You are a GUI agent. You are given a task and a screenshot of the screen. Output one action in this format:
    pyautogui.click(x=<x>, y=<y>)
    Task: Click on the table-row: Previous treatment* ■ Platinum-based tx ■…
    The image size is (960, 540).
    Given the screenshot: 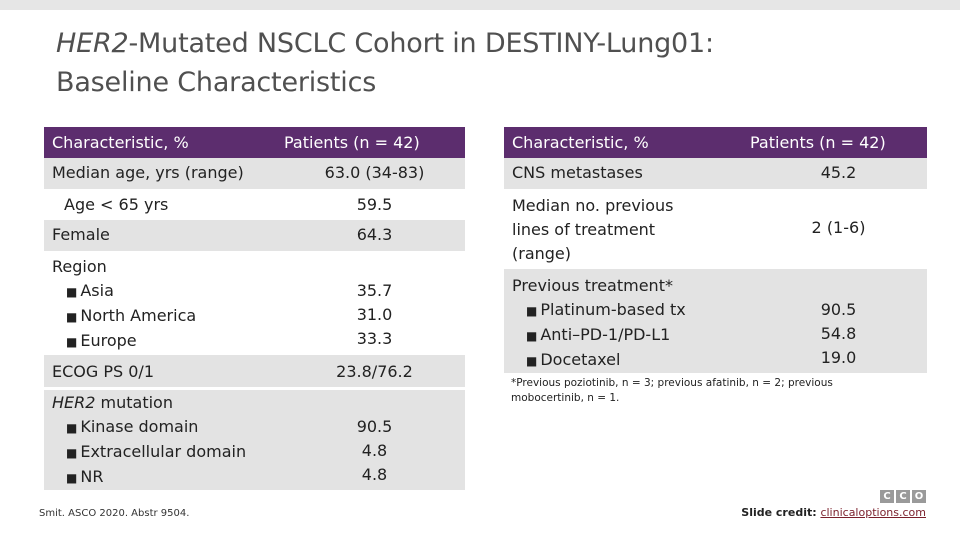 What is the action you would take?
    pyautogui.click(x=715, y=321)
    